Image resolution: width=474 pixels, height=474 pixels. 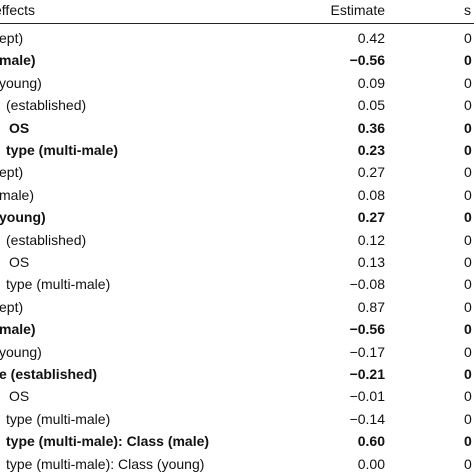 What do you see at coordinates (367, 396) in the screenshot?
I see `row-estimate: −0.01` at bounding box center [367, 396].